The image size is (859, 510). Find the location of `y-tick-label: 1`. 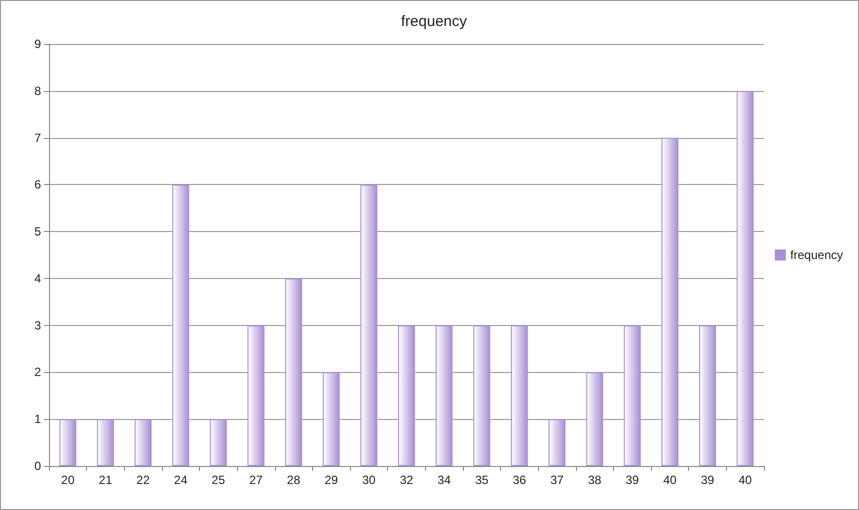

y-tick-label: 1 is located at coordinates (38, 419).